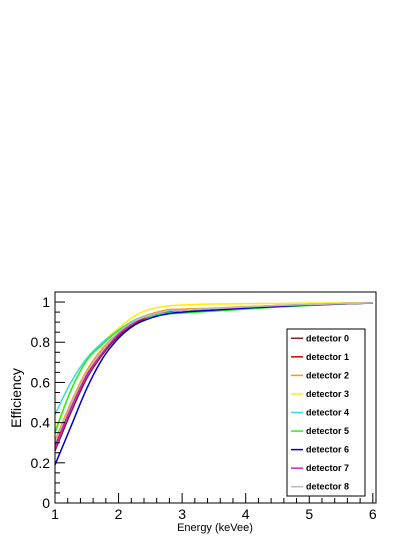  Describe the element at coordinates (309, 514) in the screenshot. I see `x-tick-label: 5` at that location.